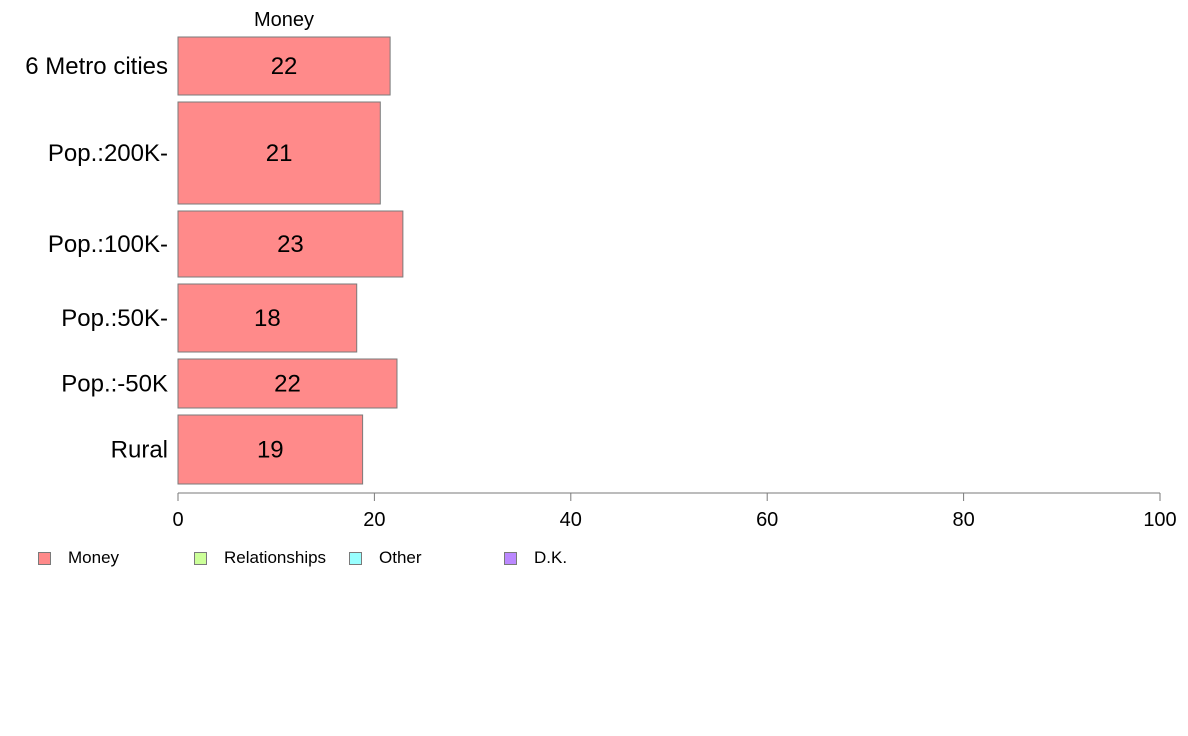  What do you see at coordinates (571, 520) in the screenshot?
I see `x-tick-label-40: 40` at bounding box center [571, 520].